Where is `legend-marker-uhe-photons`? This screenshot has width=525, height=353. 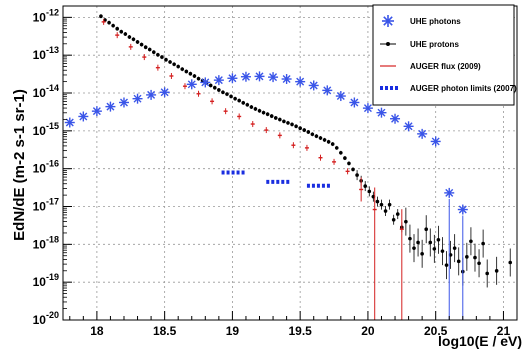 legend-marker-uhe-photons is located at coordinates (388, 21).